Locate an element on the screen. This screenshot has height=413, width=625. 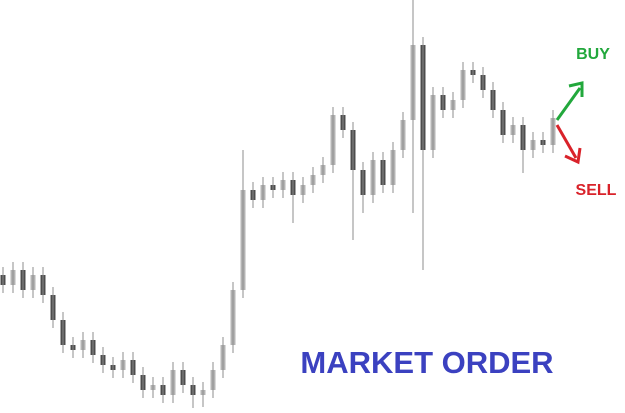
market-order-label: MARKET ORDER is located at coordinates (426, 362).